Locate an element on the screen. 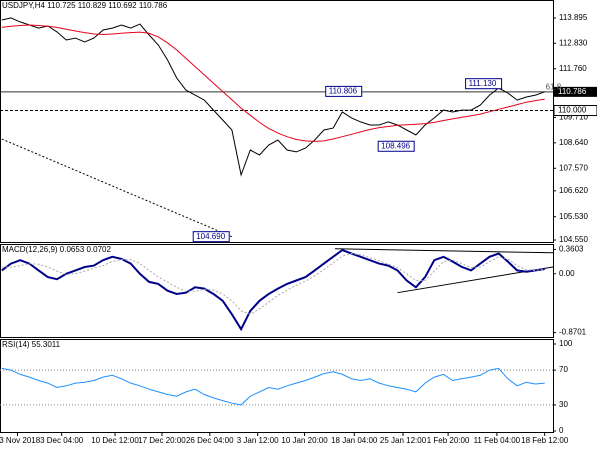 This screenshot has height=451, width=597. last-price-box is located at coordinates (575, 91).